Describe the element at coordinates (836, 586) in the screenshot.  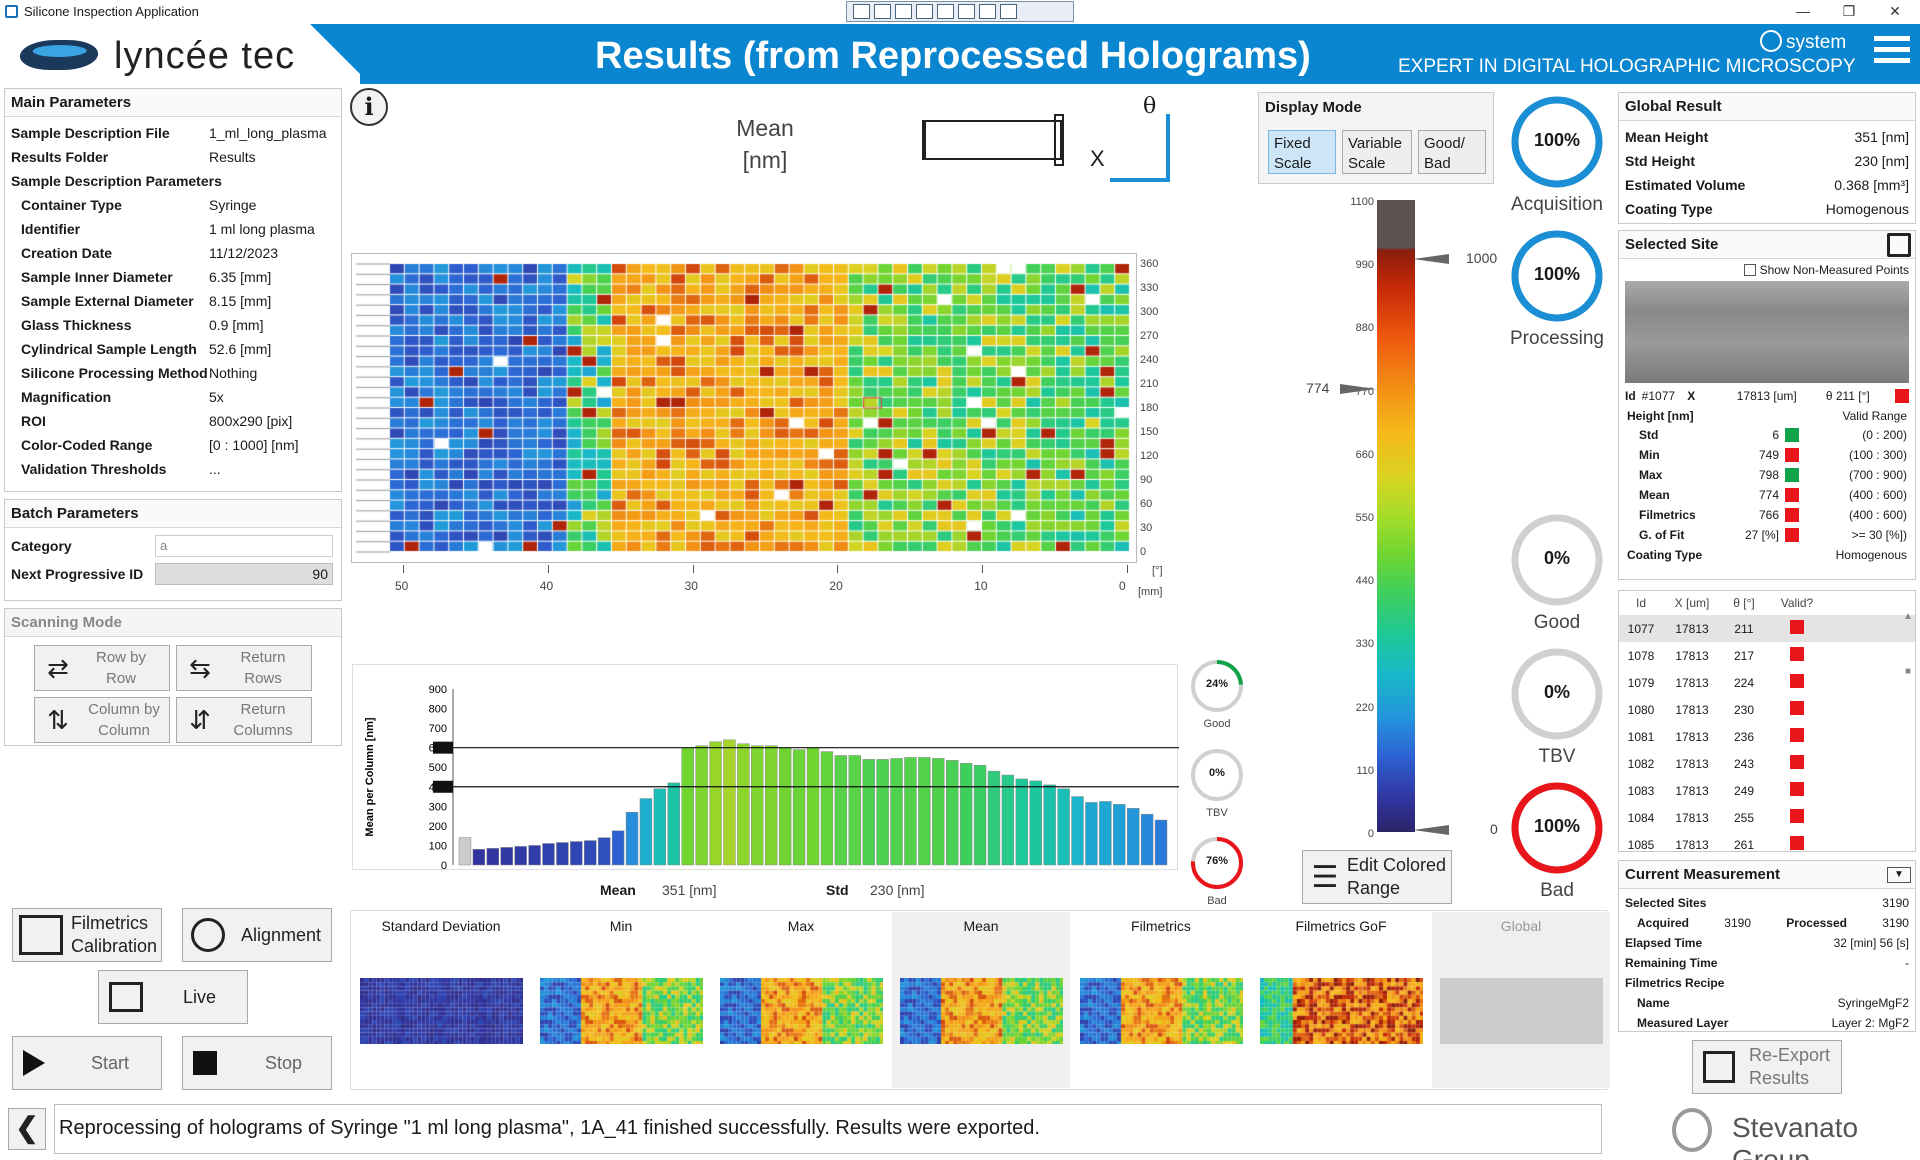
I see `x-tick-label: 20` at that location.